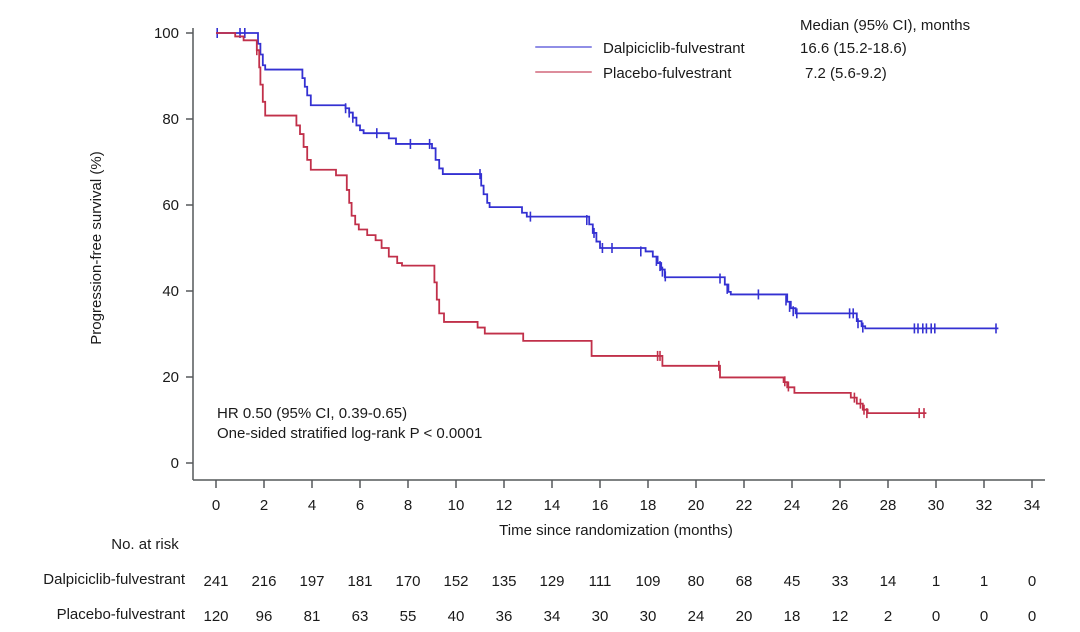 The height and width of the screenshot is (632, 1080). What do you see at coordinates (215, 581) in the screenshot?
I see `at-risk-count: 241` at bounding box center [215, 581].